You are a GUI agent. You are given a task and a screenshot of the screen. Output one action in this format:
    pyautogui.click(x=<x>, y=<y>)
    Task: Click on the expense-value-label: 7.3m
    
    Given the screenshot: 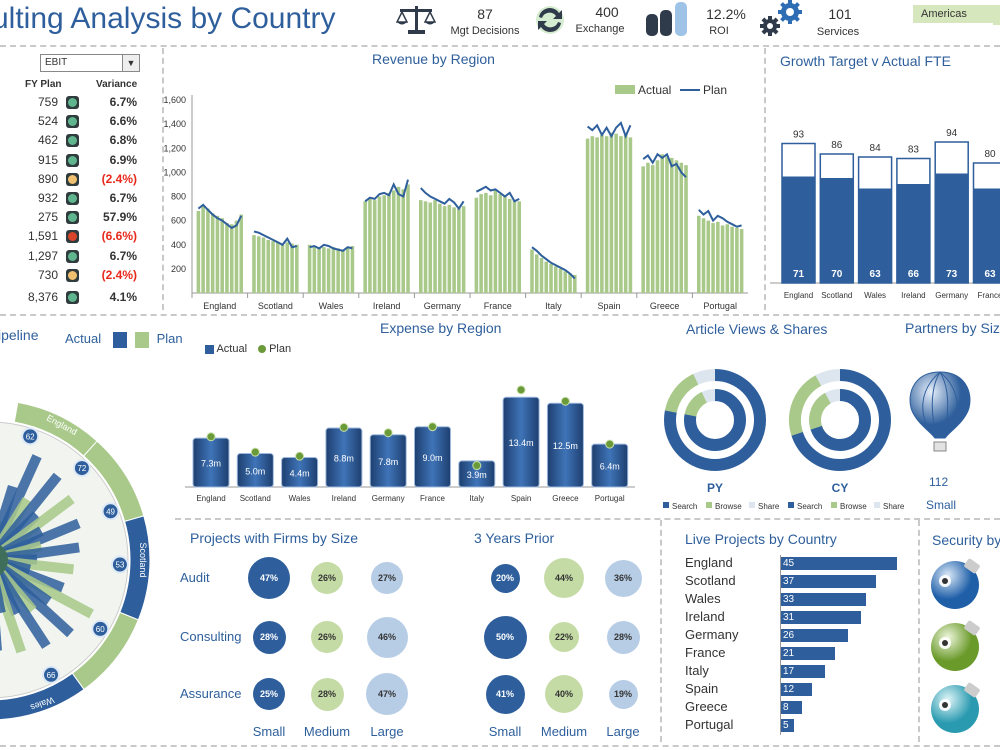 What is the action you would take?
    pyautogui.click(x=211, y=464)
    